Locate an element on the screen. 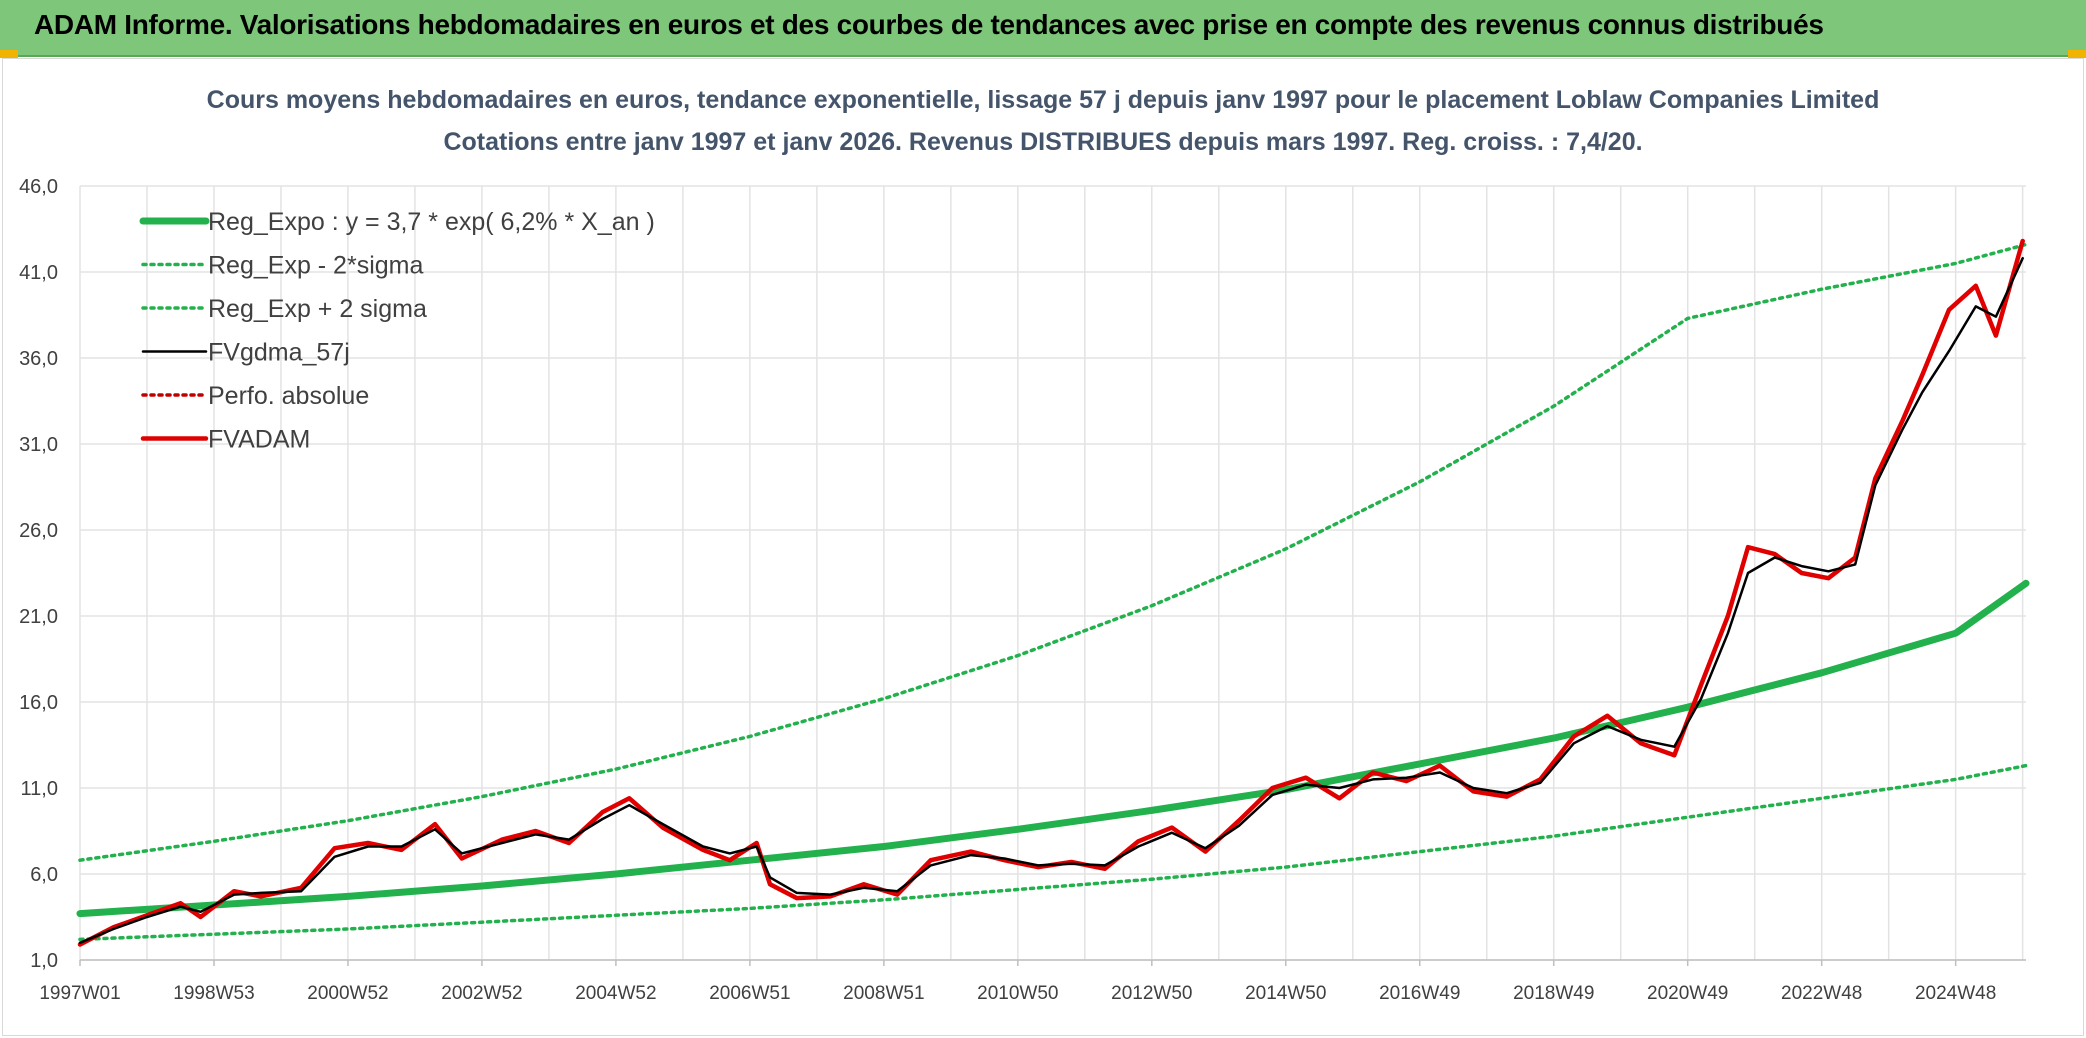  legend-label: Reg_Expo : y = 3,7 * exp( 6,2% * X_an ) is located at coordinates (431, 222).